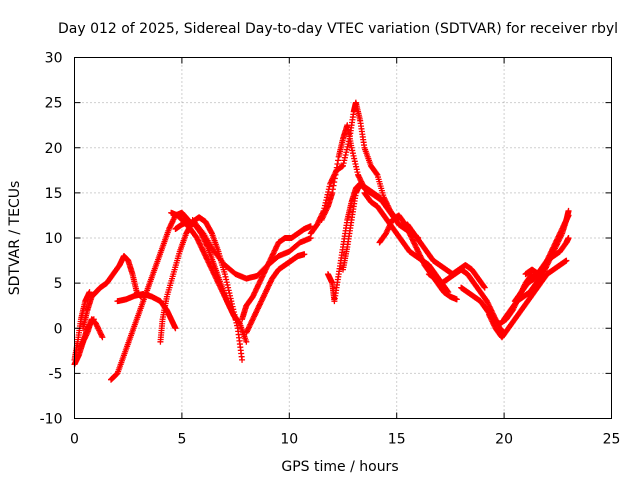  Describe the element at coordinates (58, 284) in the screenshot. I see `y-tick-label: 5` at that location.